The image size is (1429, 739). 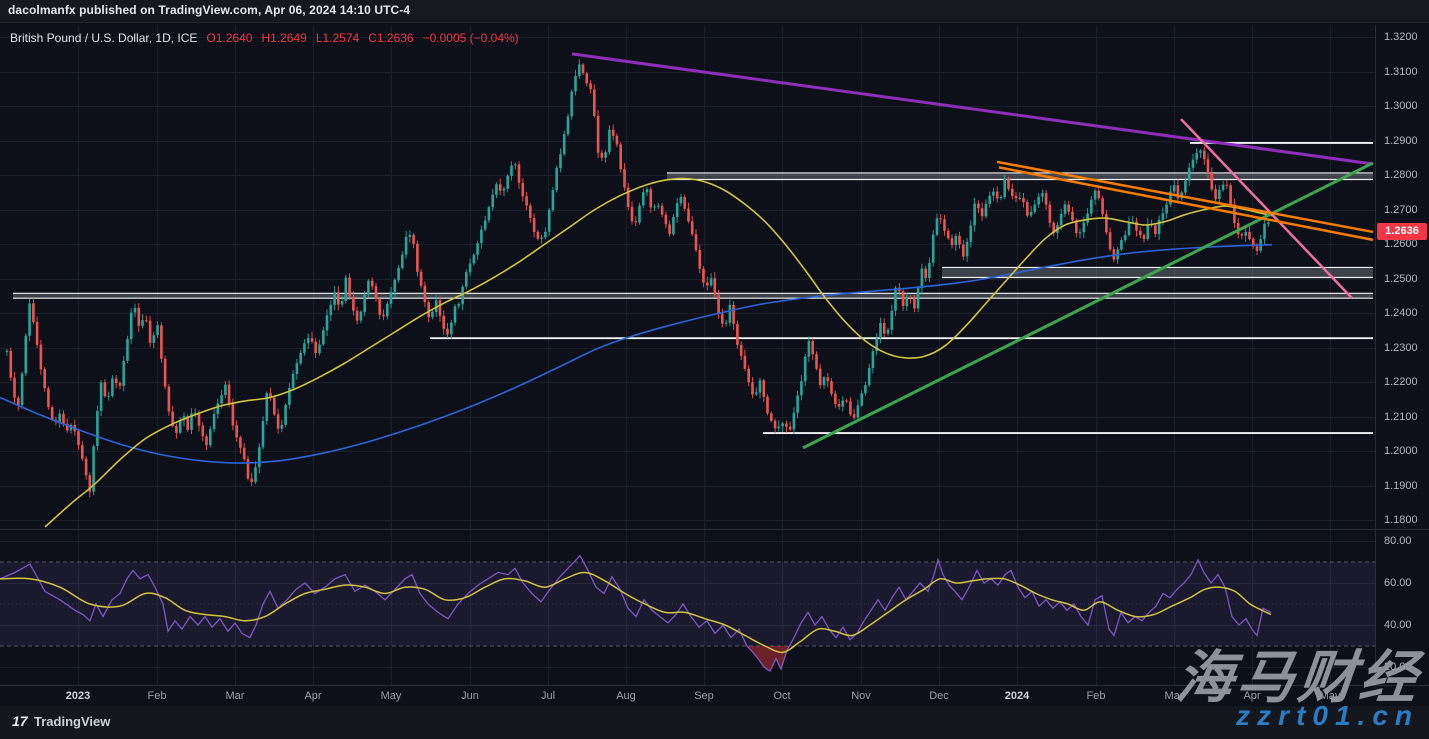 What do you see at coordinates (1017, 696) in the screenshot?
I see `time-tick-label: 2024` at bounding box center [1017, 696].